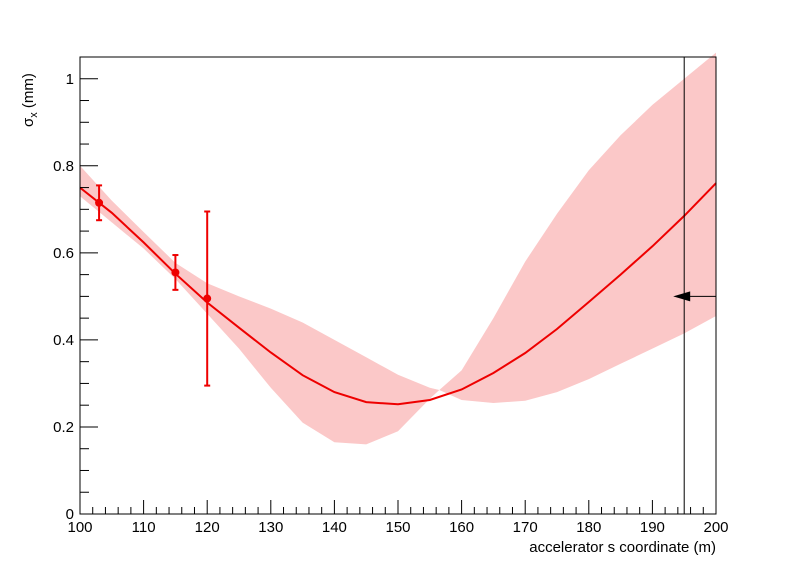 The width and height of the screenshot is (796, 572). What do you see at coordinates (63, 427) in the screenshot?
I see `y-tick-label: 0.2` at bounding box center [63, 427].